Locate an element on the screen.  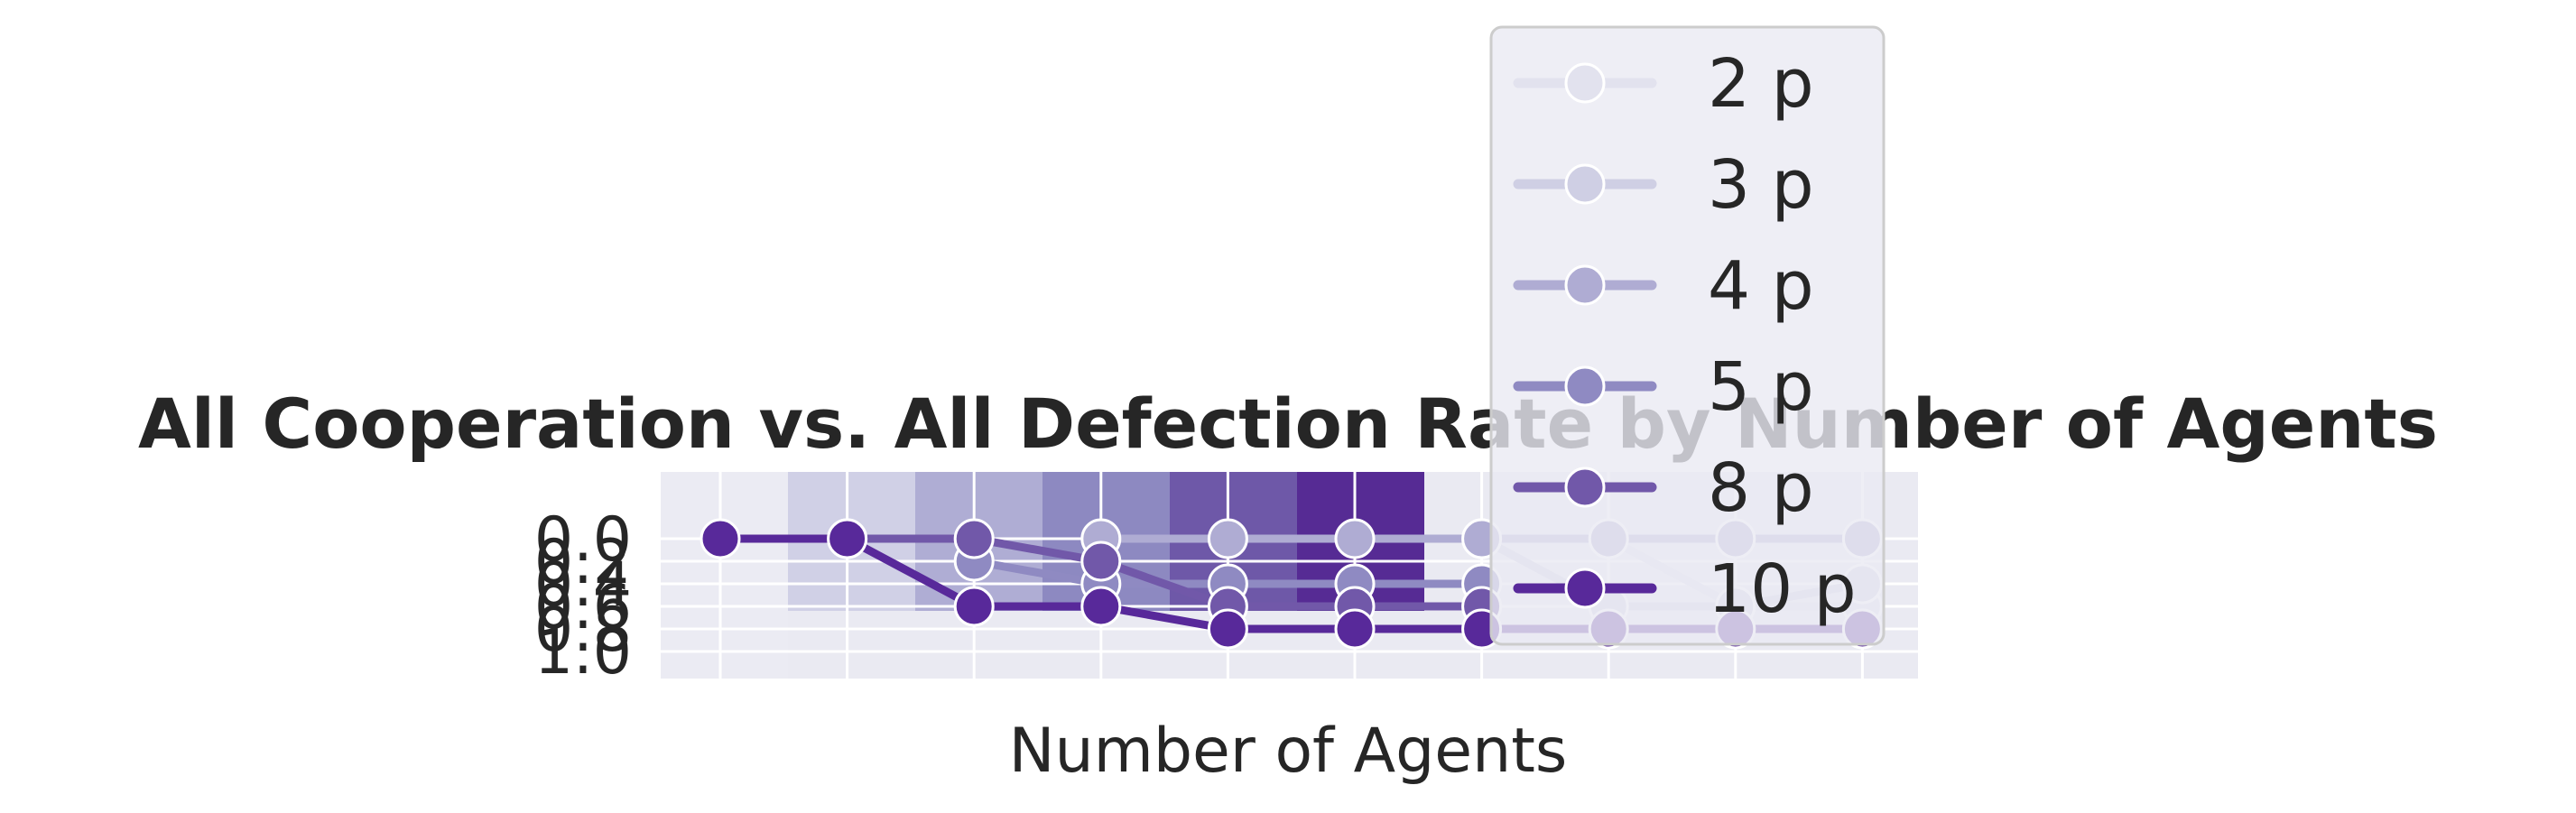
legend-label: 4 p is located at coordinates (1761, 286).